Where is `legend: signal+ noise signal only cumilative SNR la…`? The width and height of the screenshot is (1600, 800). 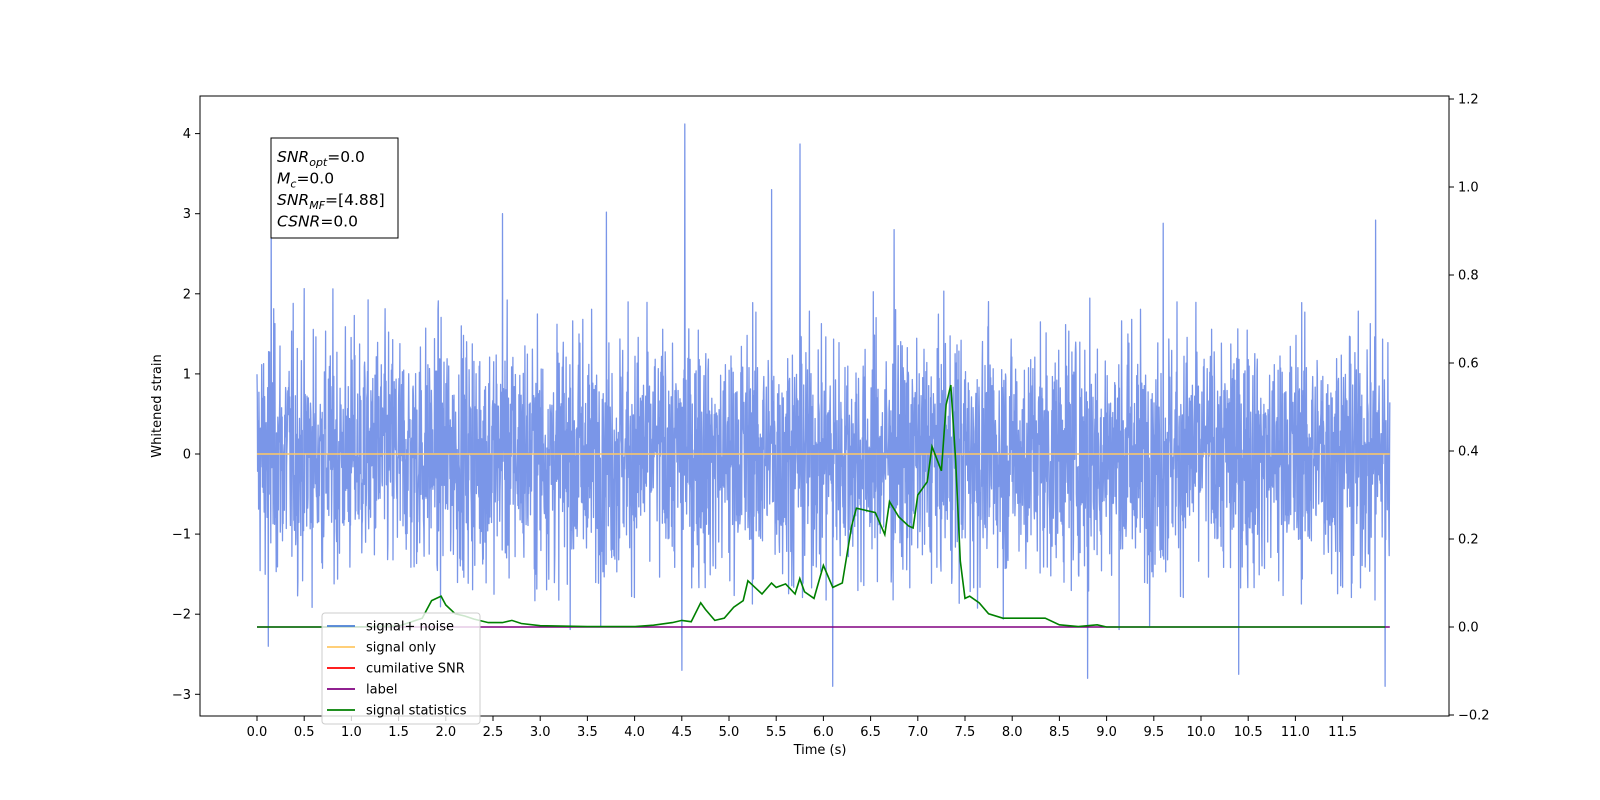 legend: signal+ noise signal only cumilative SNR la… is located at coordinates (401, 668).